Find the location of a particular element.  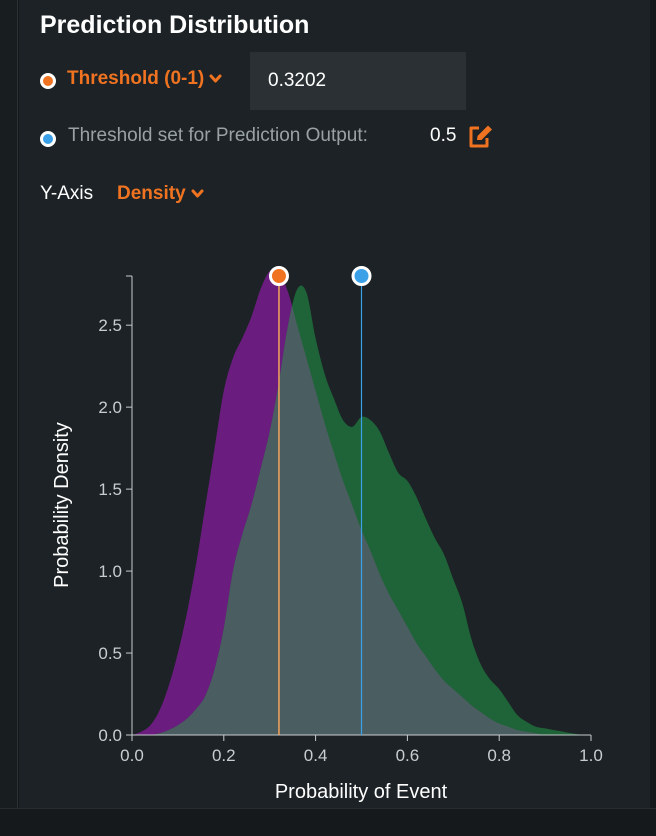

output-threshold-marker-icon is located at coordinates (48, 139).